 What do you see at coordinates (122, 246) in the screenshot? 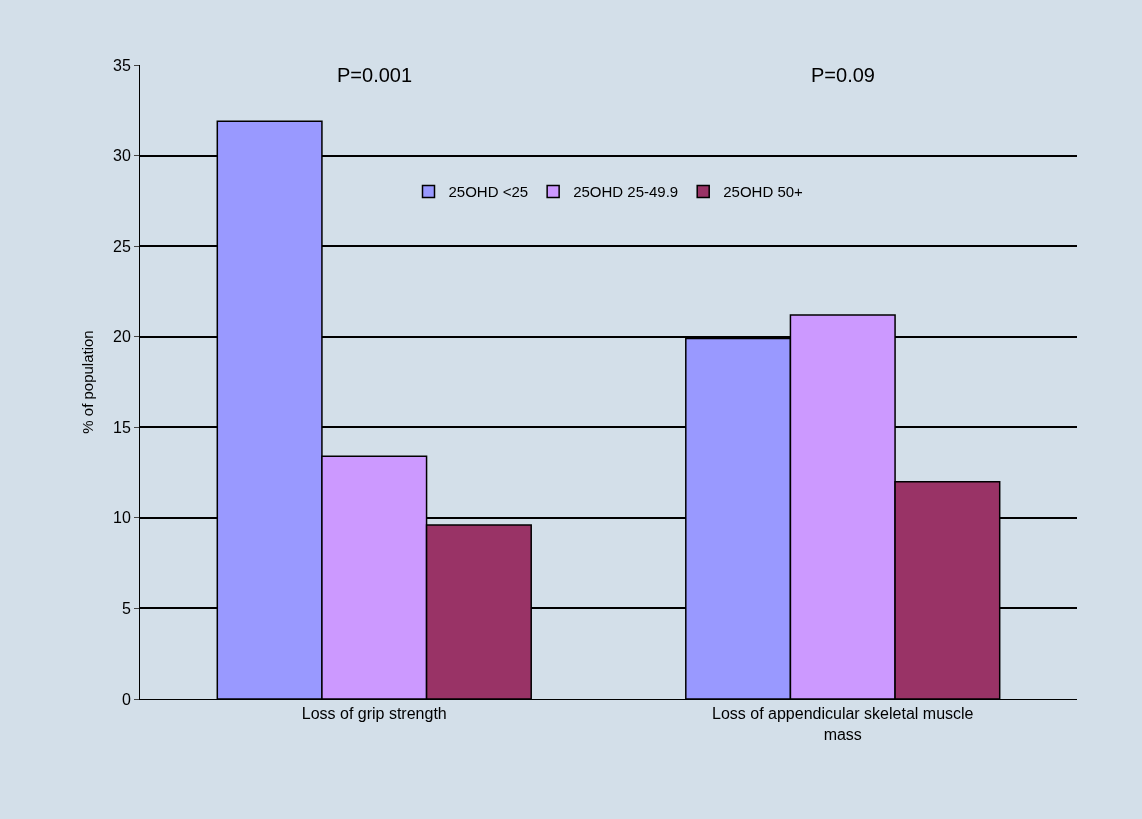
I see `y-tick-label: 25` at bounding box center [122, 246].